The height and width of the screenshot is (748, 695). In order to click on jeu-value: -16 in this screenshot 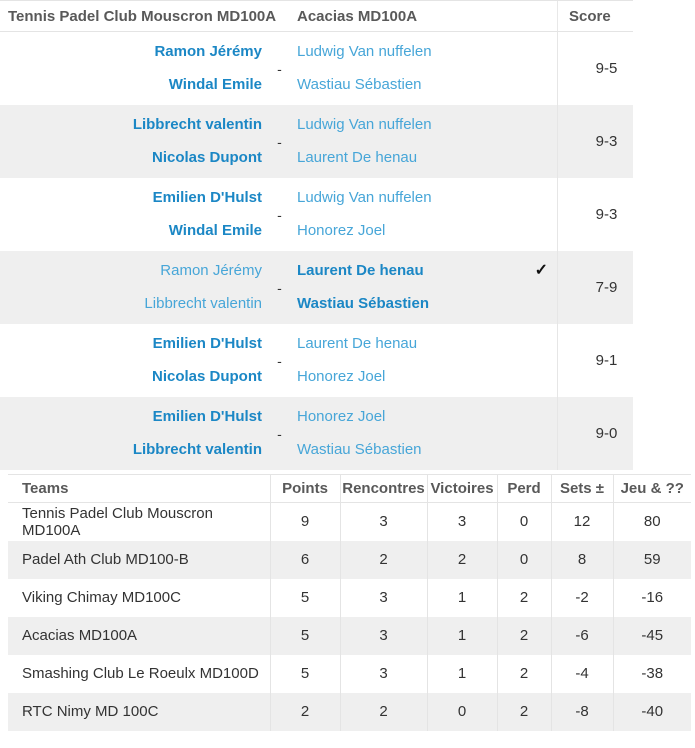, I will do `click(651, 597)`.